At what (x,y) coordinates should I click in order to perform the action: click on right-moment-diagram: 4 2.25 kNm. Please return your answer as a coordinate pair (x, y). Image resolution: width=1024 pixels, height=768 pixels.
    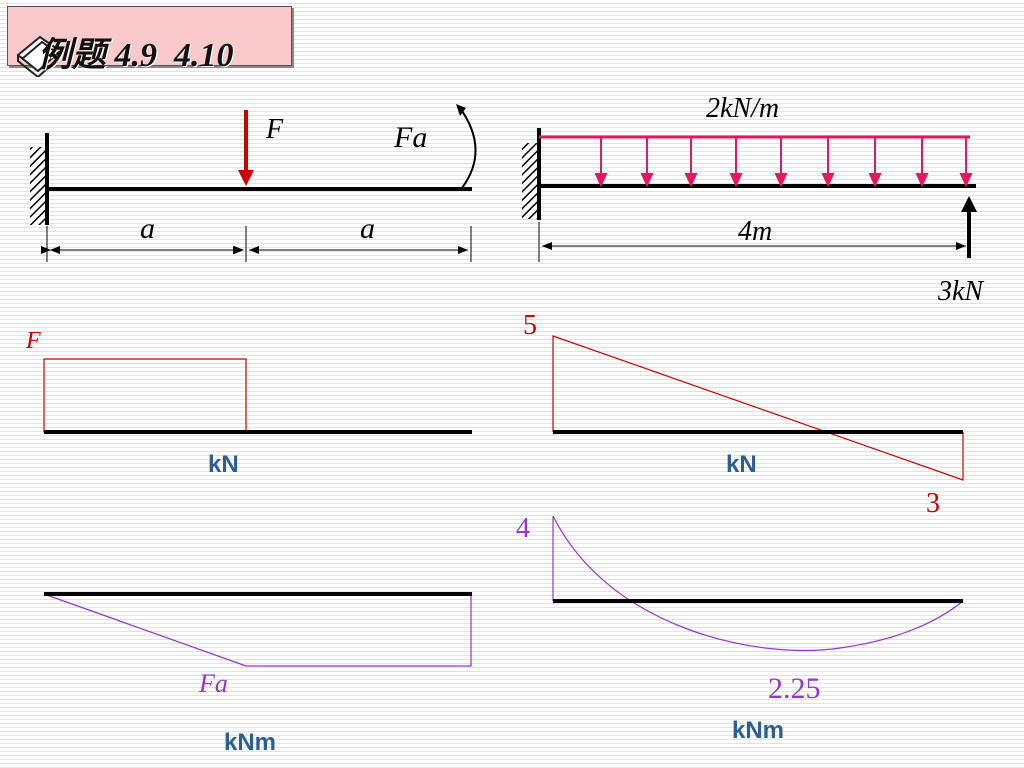
    Looking at the image, I should click on (740, 628).